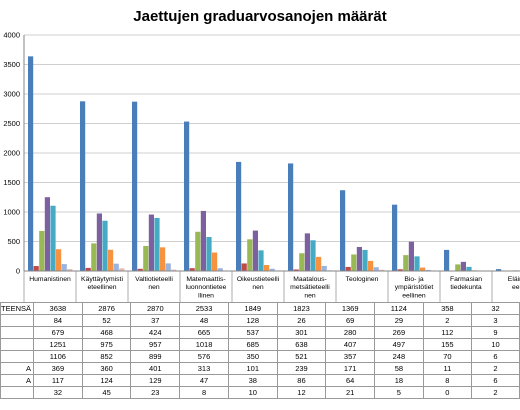 The height and width of the screenshot is (410, 520). Describe the element at coordinates (495, 392) in the screenshot. I see `table-cell: 2` at that location.